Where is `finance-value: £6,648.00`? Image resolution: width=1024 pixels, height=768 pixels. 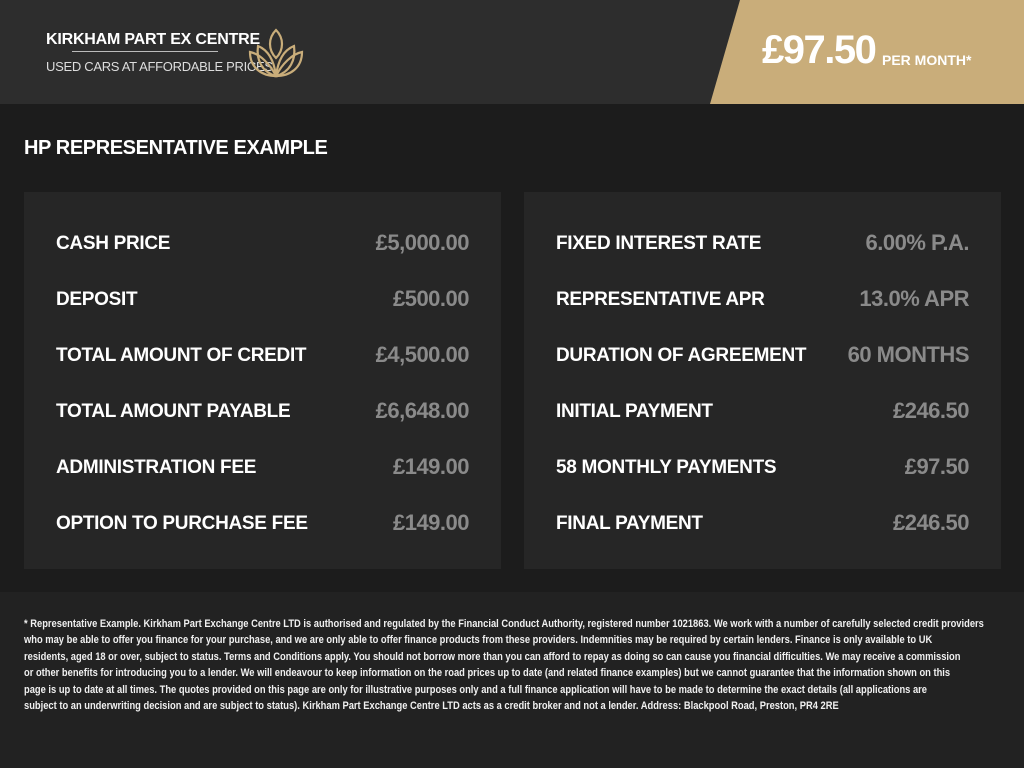
finance-value: £6,648.00 is located at coordinates (422, 410).